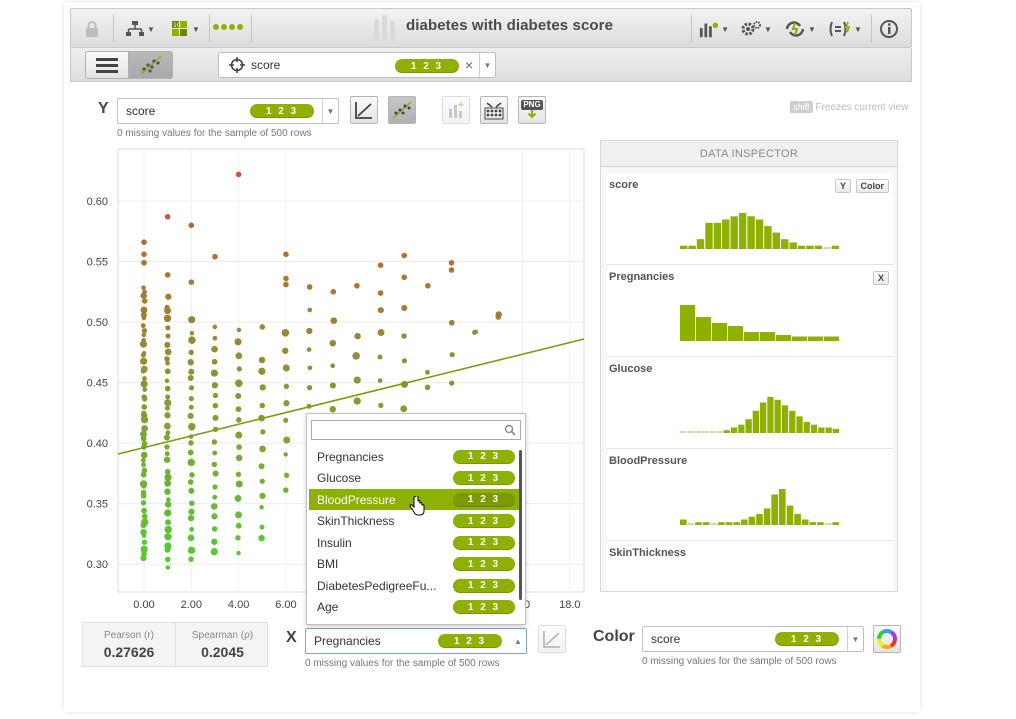 The height and width of the screenshot is (719, 1016). What do you see at coordinates (416, 641) in the screenshot?
I see `x-field-select: Pregnancies 1 2 3 ▲` at bounding box center [416, 641].